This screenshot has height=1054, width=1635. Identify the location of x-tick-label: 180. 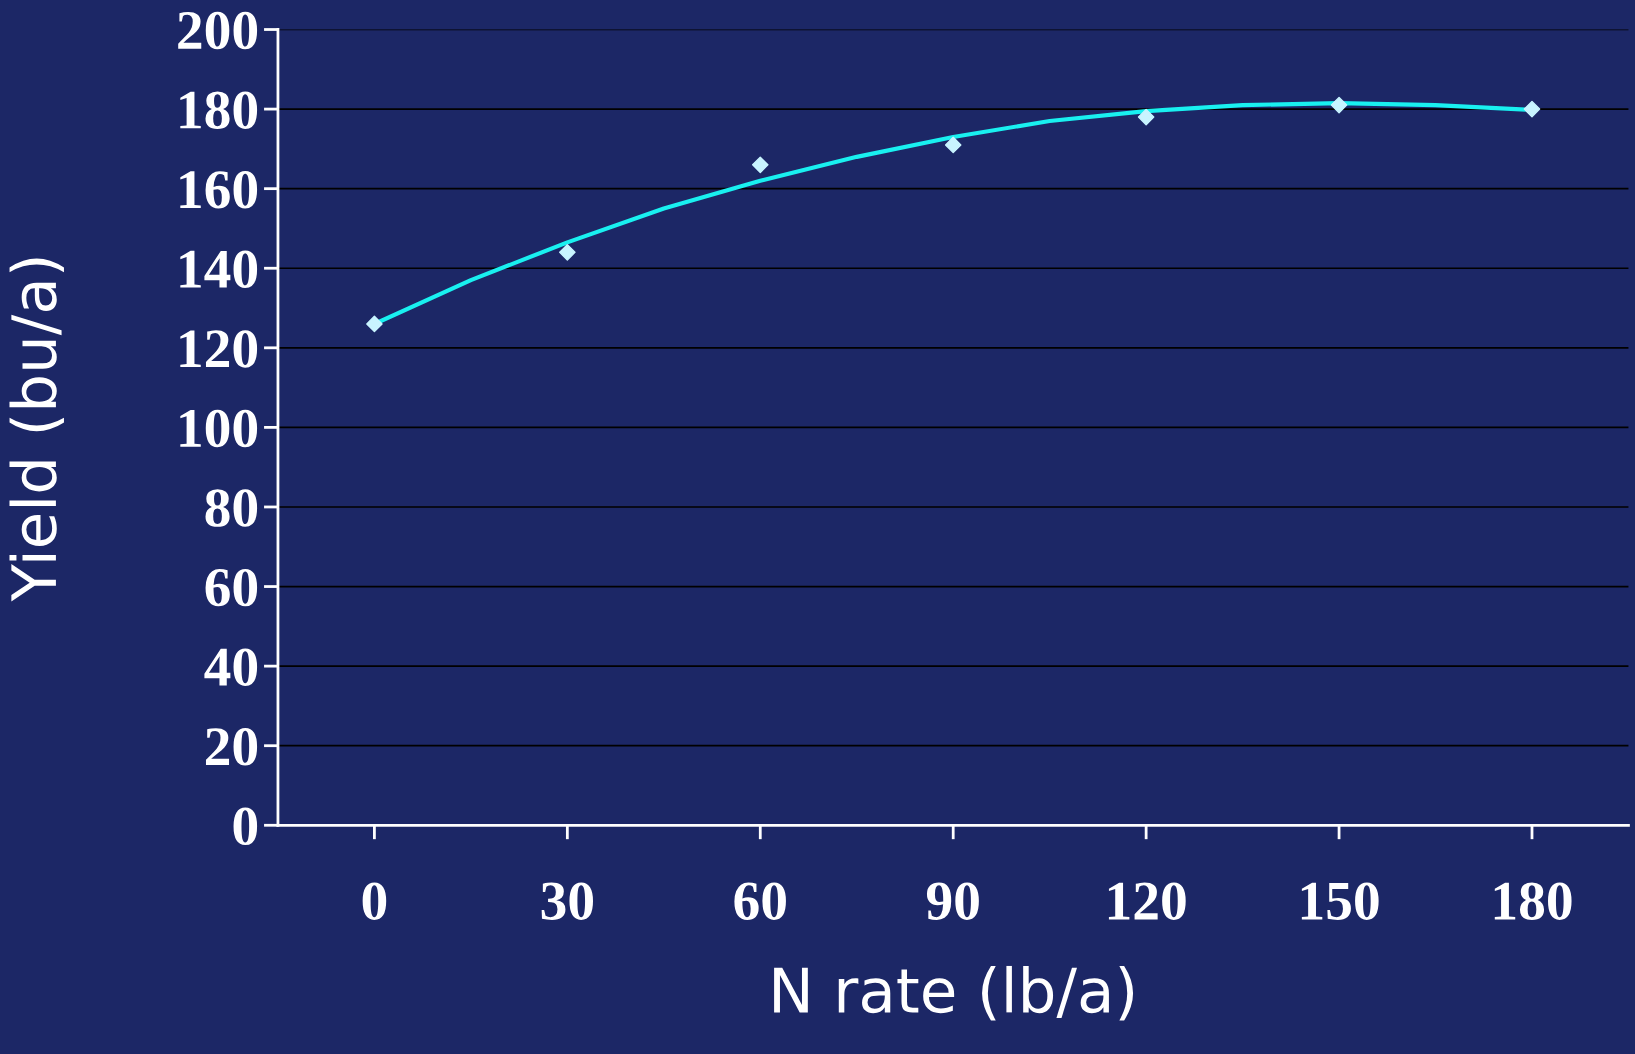
(1533, 901).